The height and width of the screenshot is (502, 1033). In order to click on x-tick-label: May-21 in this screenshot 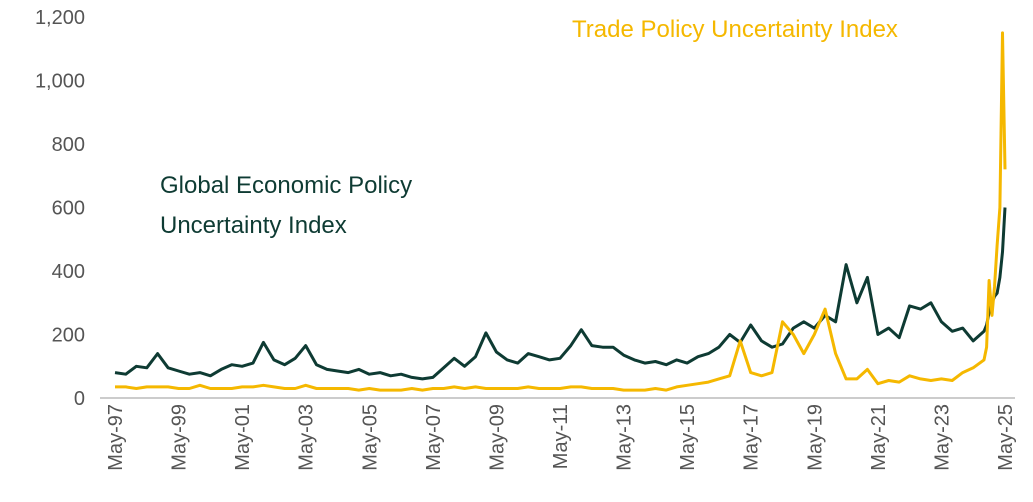, I will do `click(879, 437)`.